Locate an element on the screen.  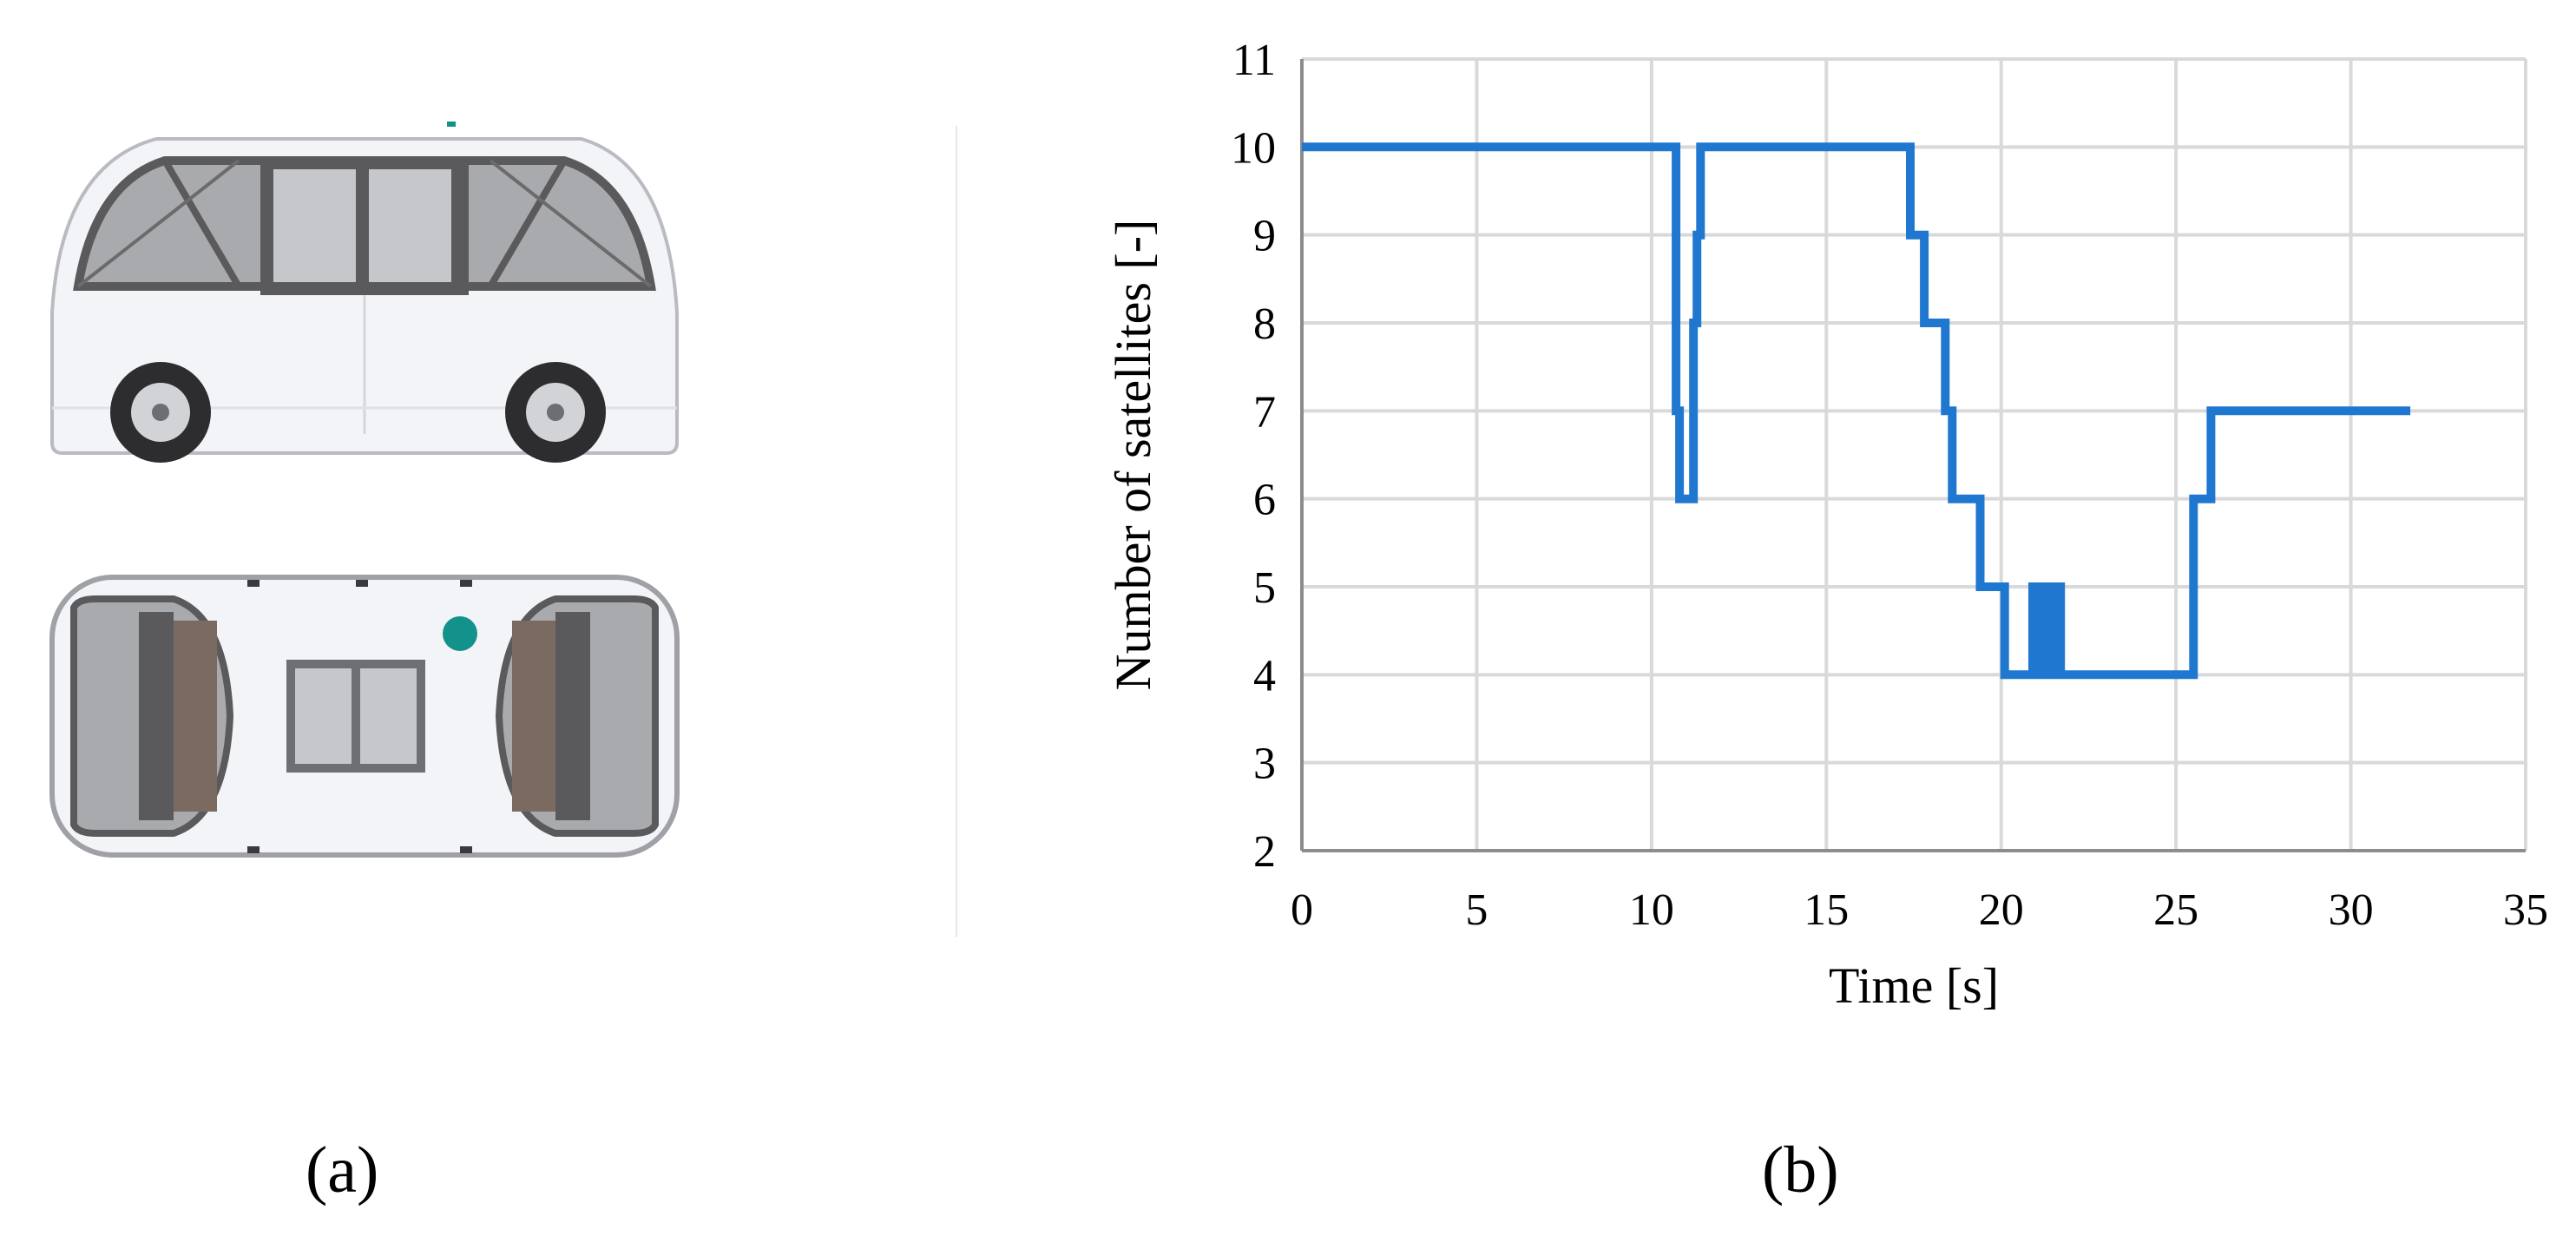
x-tick-label: 35 is located at coordinates (2525, 910).